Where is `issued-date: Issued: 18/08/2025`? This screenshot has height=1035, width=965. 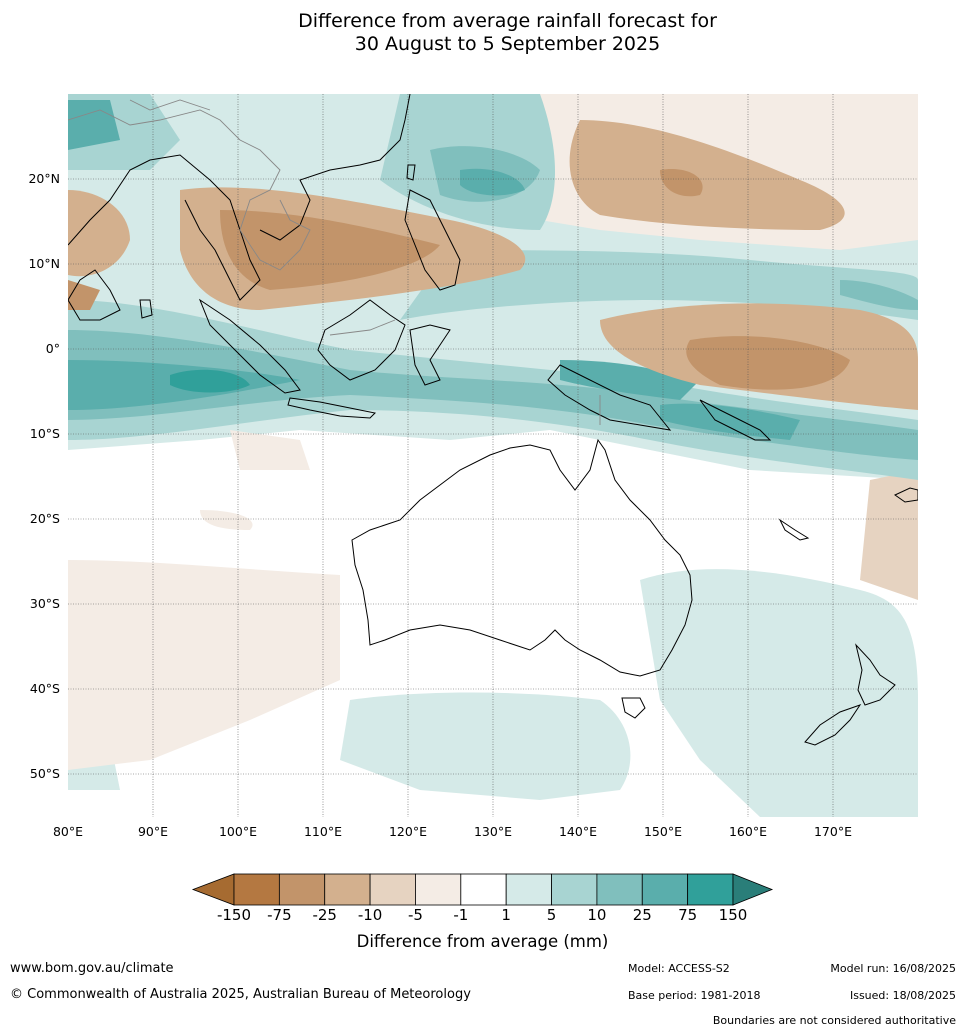
issued-date: Issued: 18/08/2025 is located at coordinates (902, 995).